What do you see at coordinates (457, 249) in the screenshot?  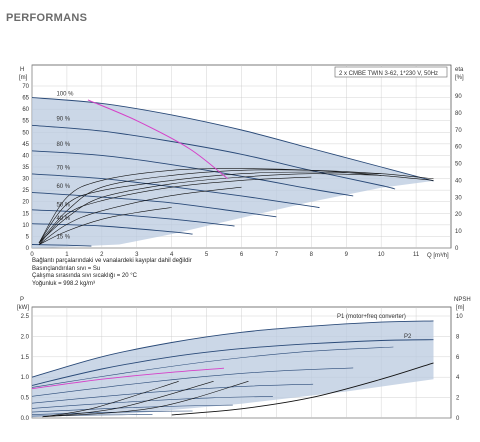 I see `eta-tick-label: 0` at bounding box center [457, 249].